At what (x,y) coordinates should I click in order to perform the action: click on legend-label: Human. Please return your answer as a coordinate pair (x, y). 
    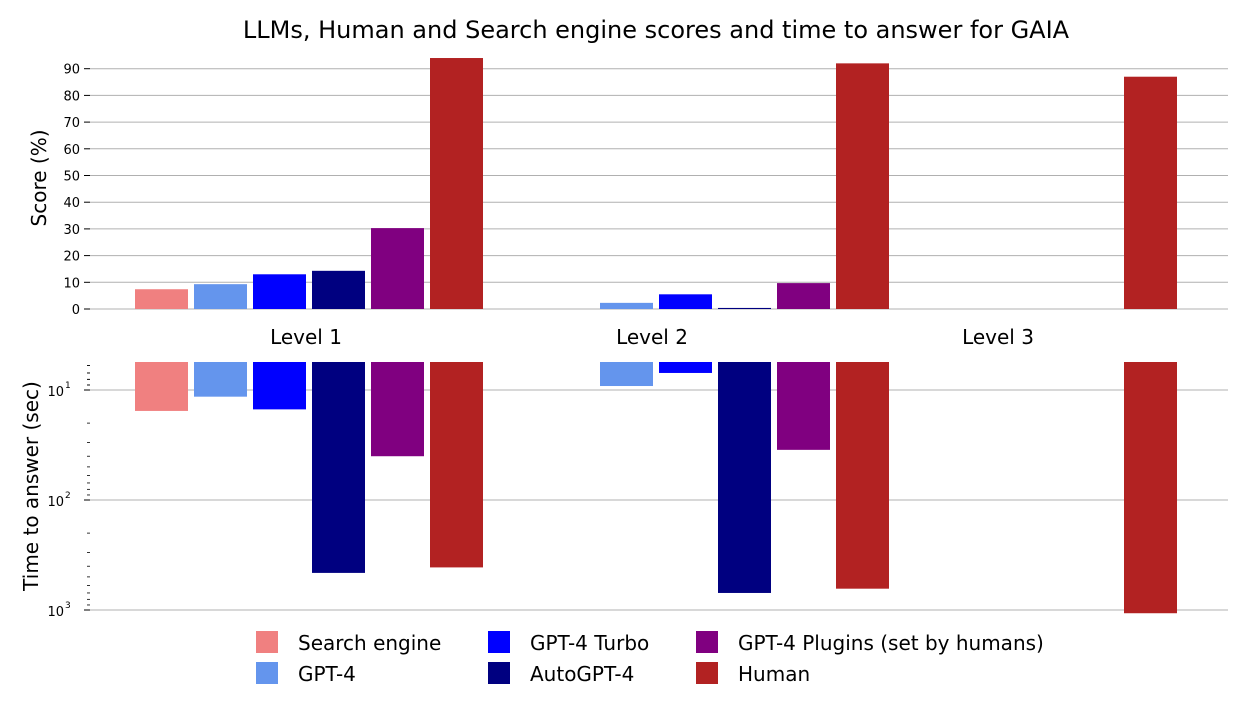
    Looking at the image, I should click on (774, 674).